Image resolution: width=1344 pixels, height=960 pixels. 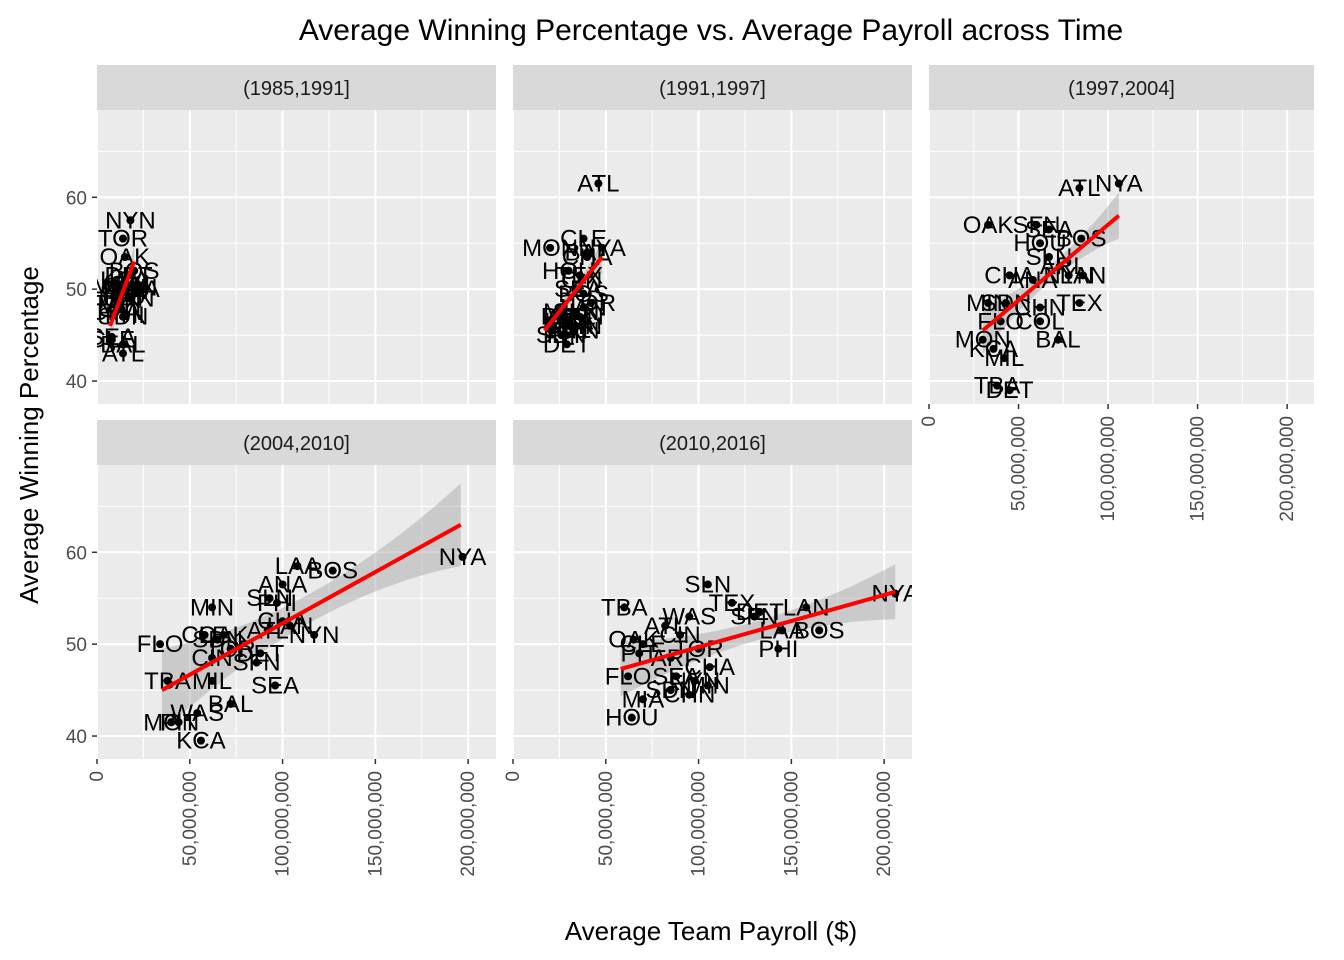 I want to click on team-label: MIA, so click(x=643, y=699).